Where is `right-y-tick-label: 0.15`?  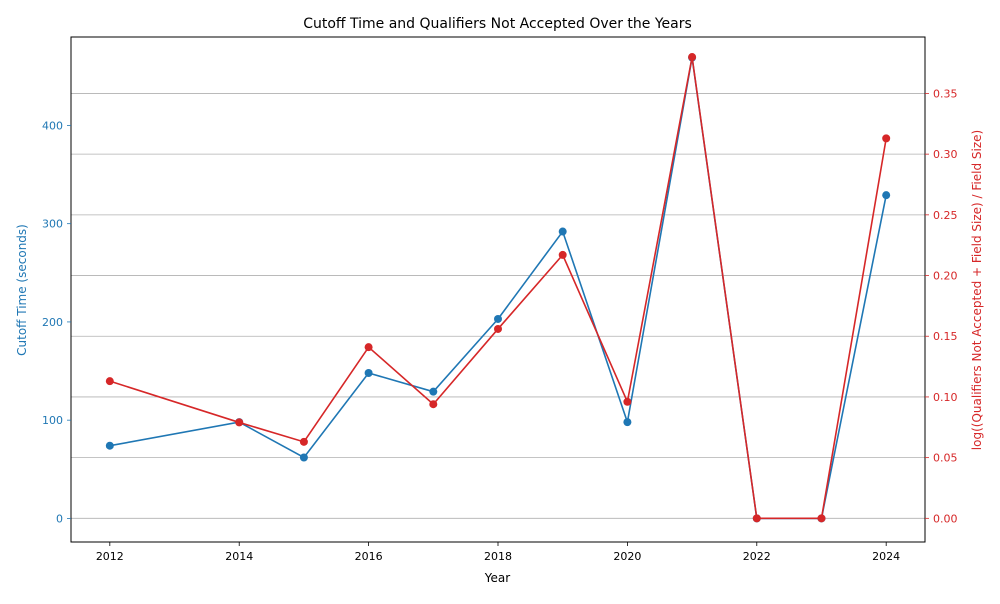
right-y-tick-label: 0.15 is located at coordinates (945, 336).